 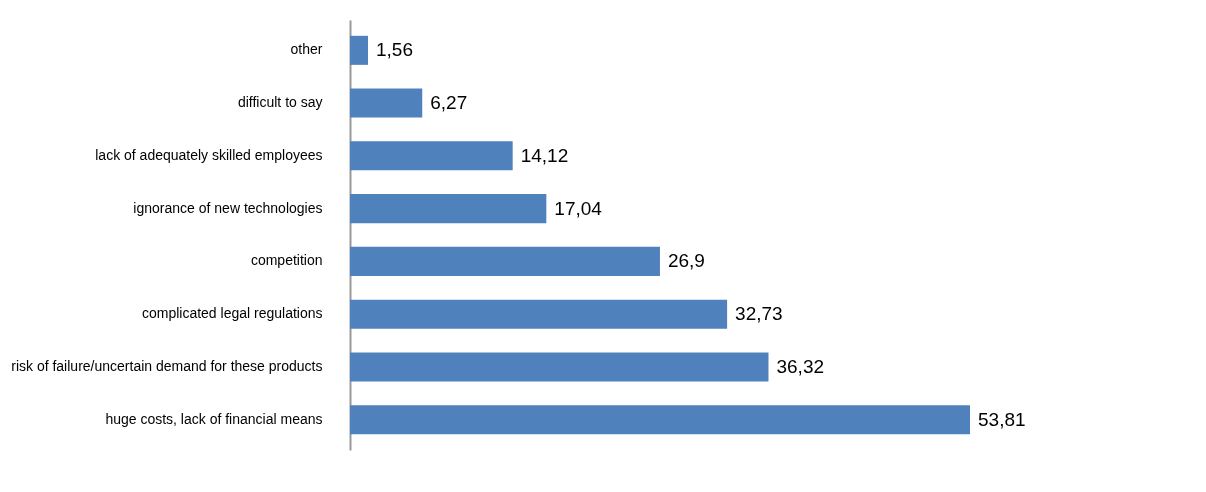 I want to click on data-label: 1,56, so click(x=394, y=50).